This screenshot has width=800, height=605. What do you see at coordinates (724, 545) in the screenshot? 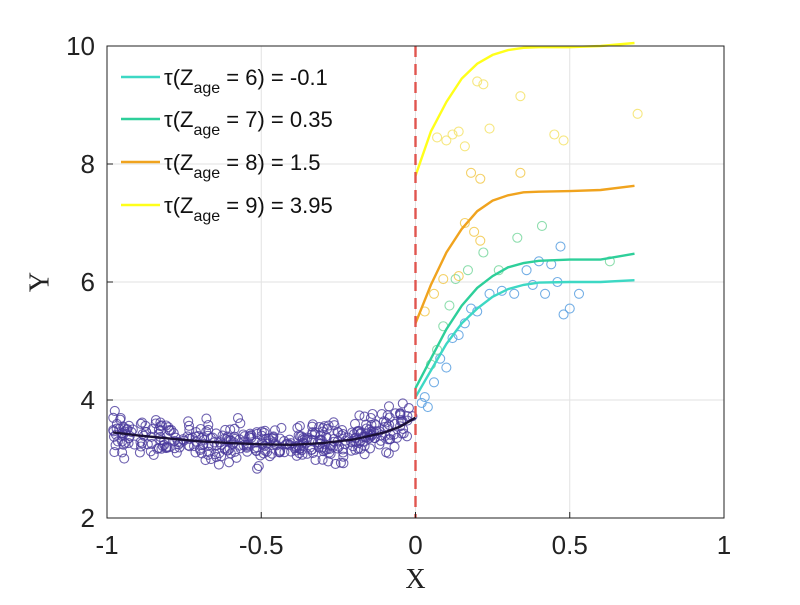
I see `x-tick-label: 1` at bounding box center [724, 545].